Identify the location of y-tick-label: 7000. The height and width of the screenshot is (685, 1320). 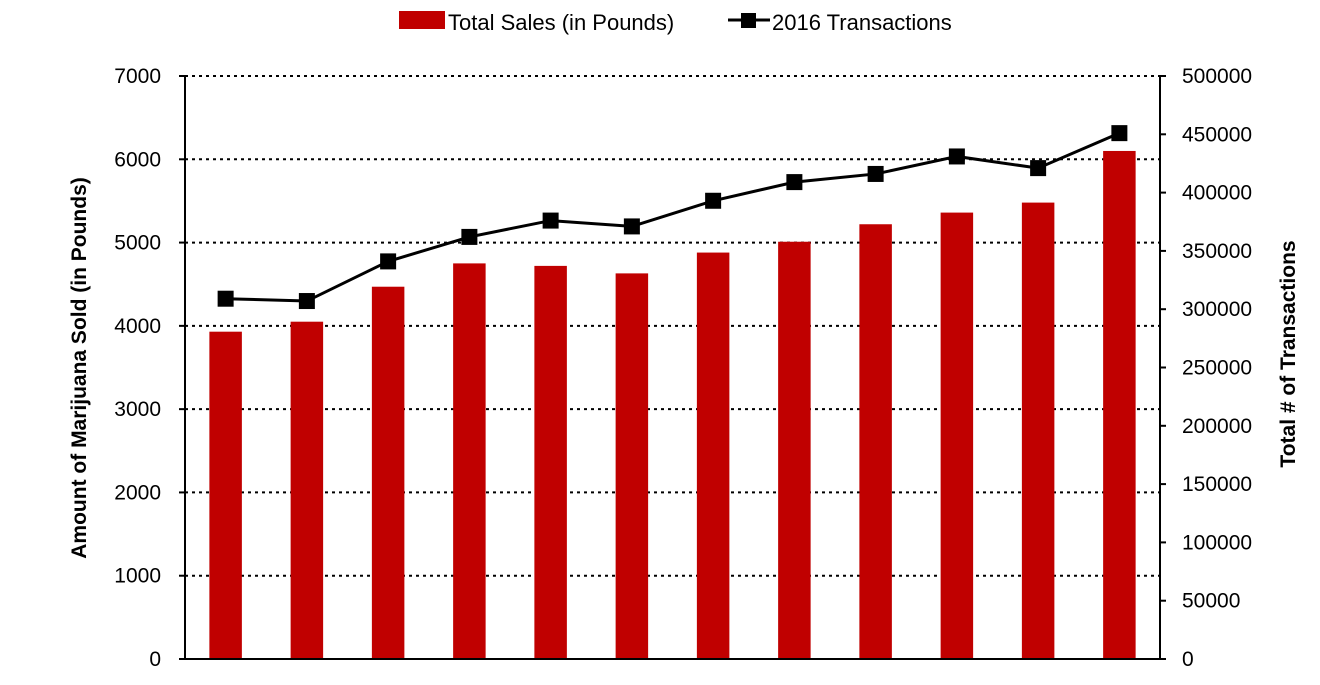
(137, 76).